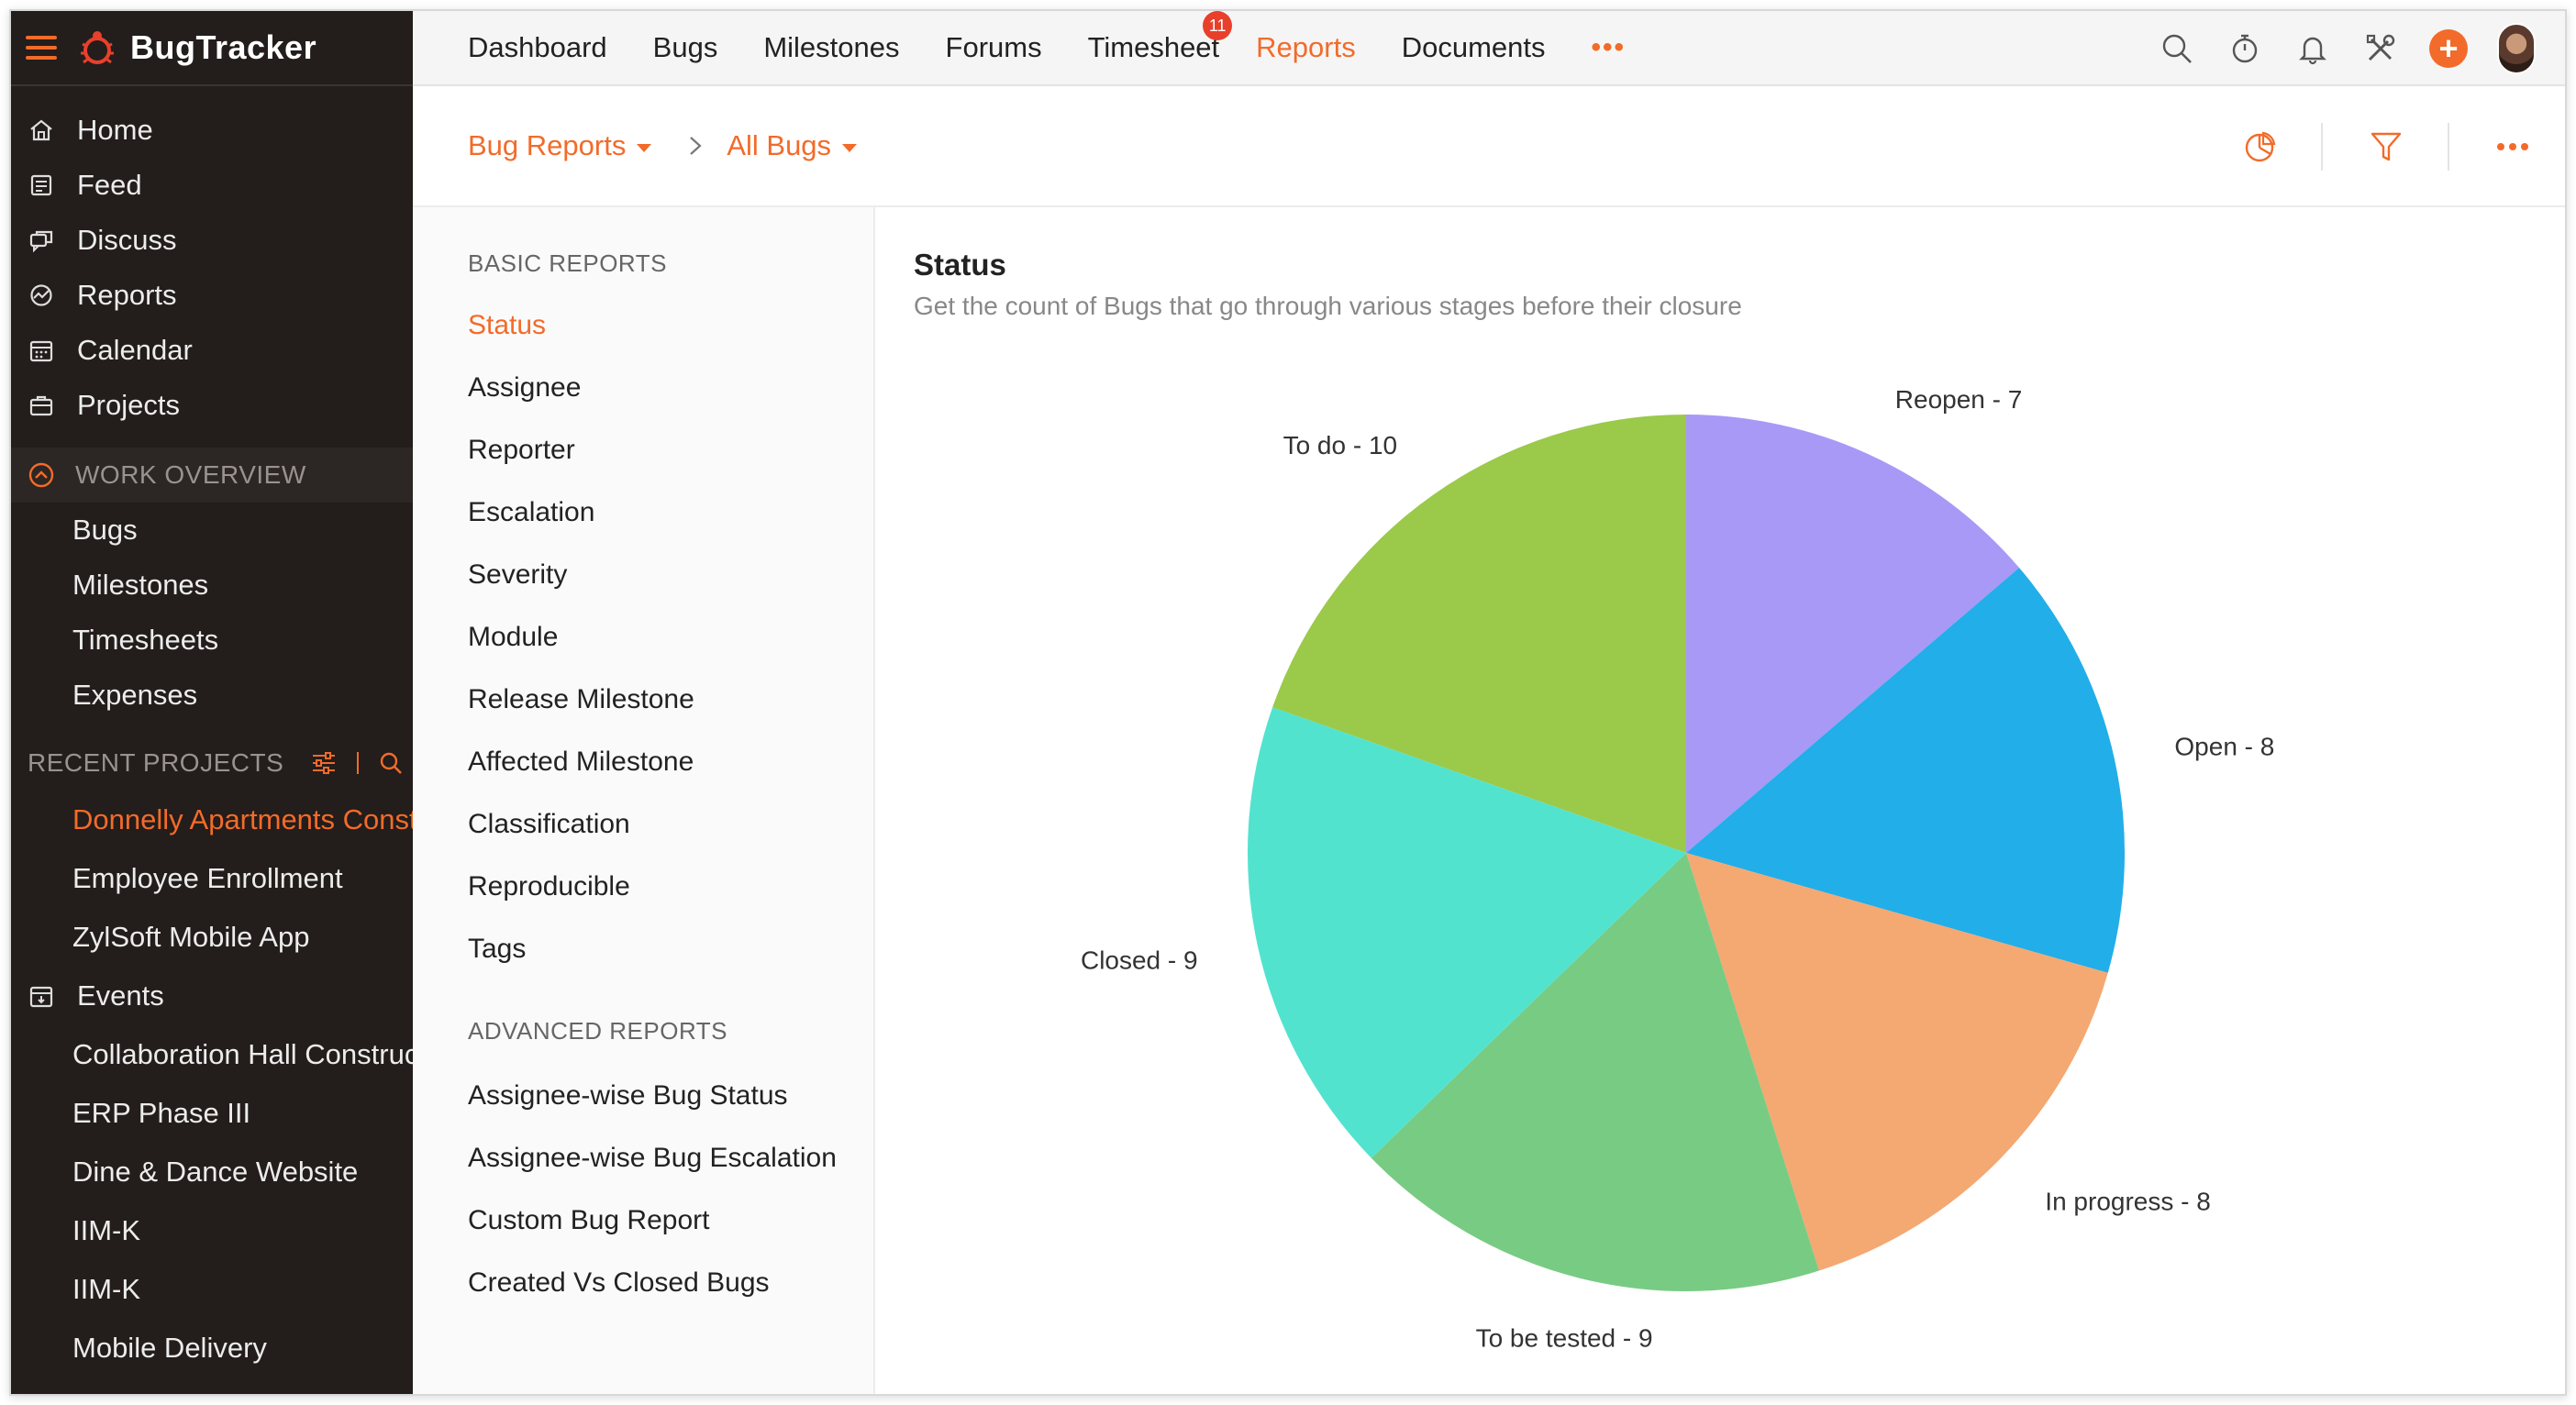 The image size is (2576, 1405). I want to click on sidebar-item-expenses: Expenses, so click(135, 695).